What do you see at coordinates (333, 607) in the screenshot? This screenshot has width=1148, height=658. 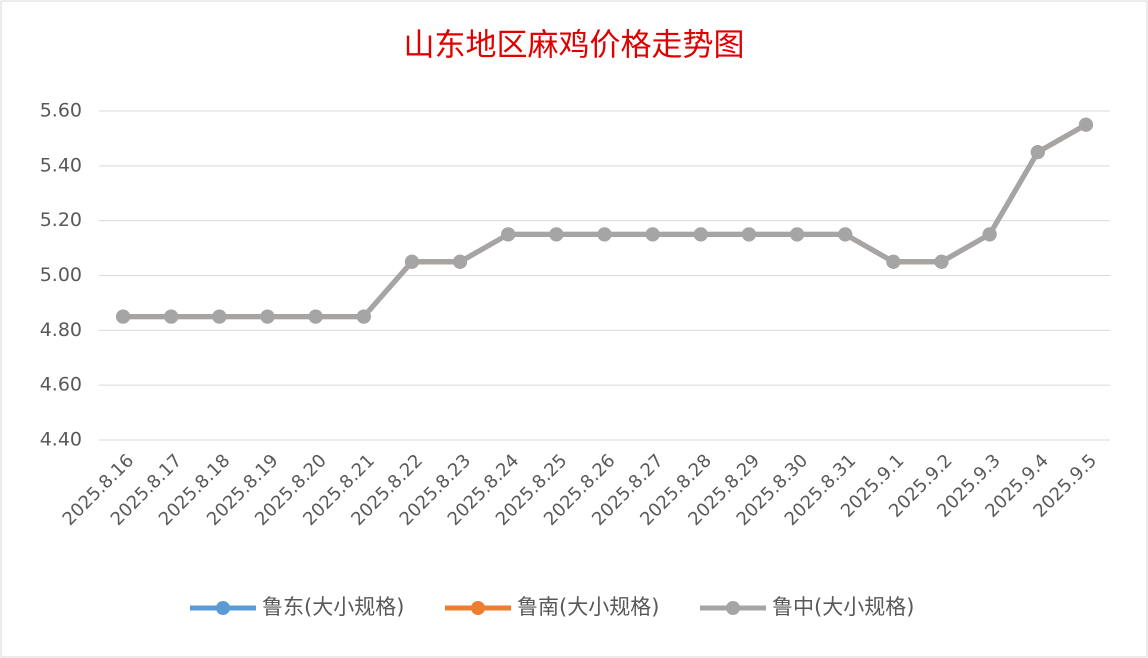 I see `legend-label: 鲁东(大小规格)` at bounding box center [333, 607].